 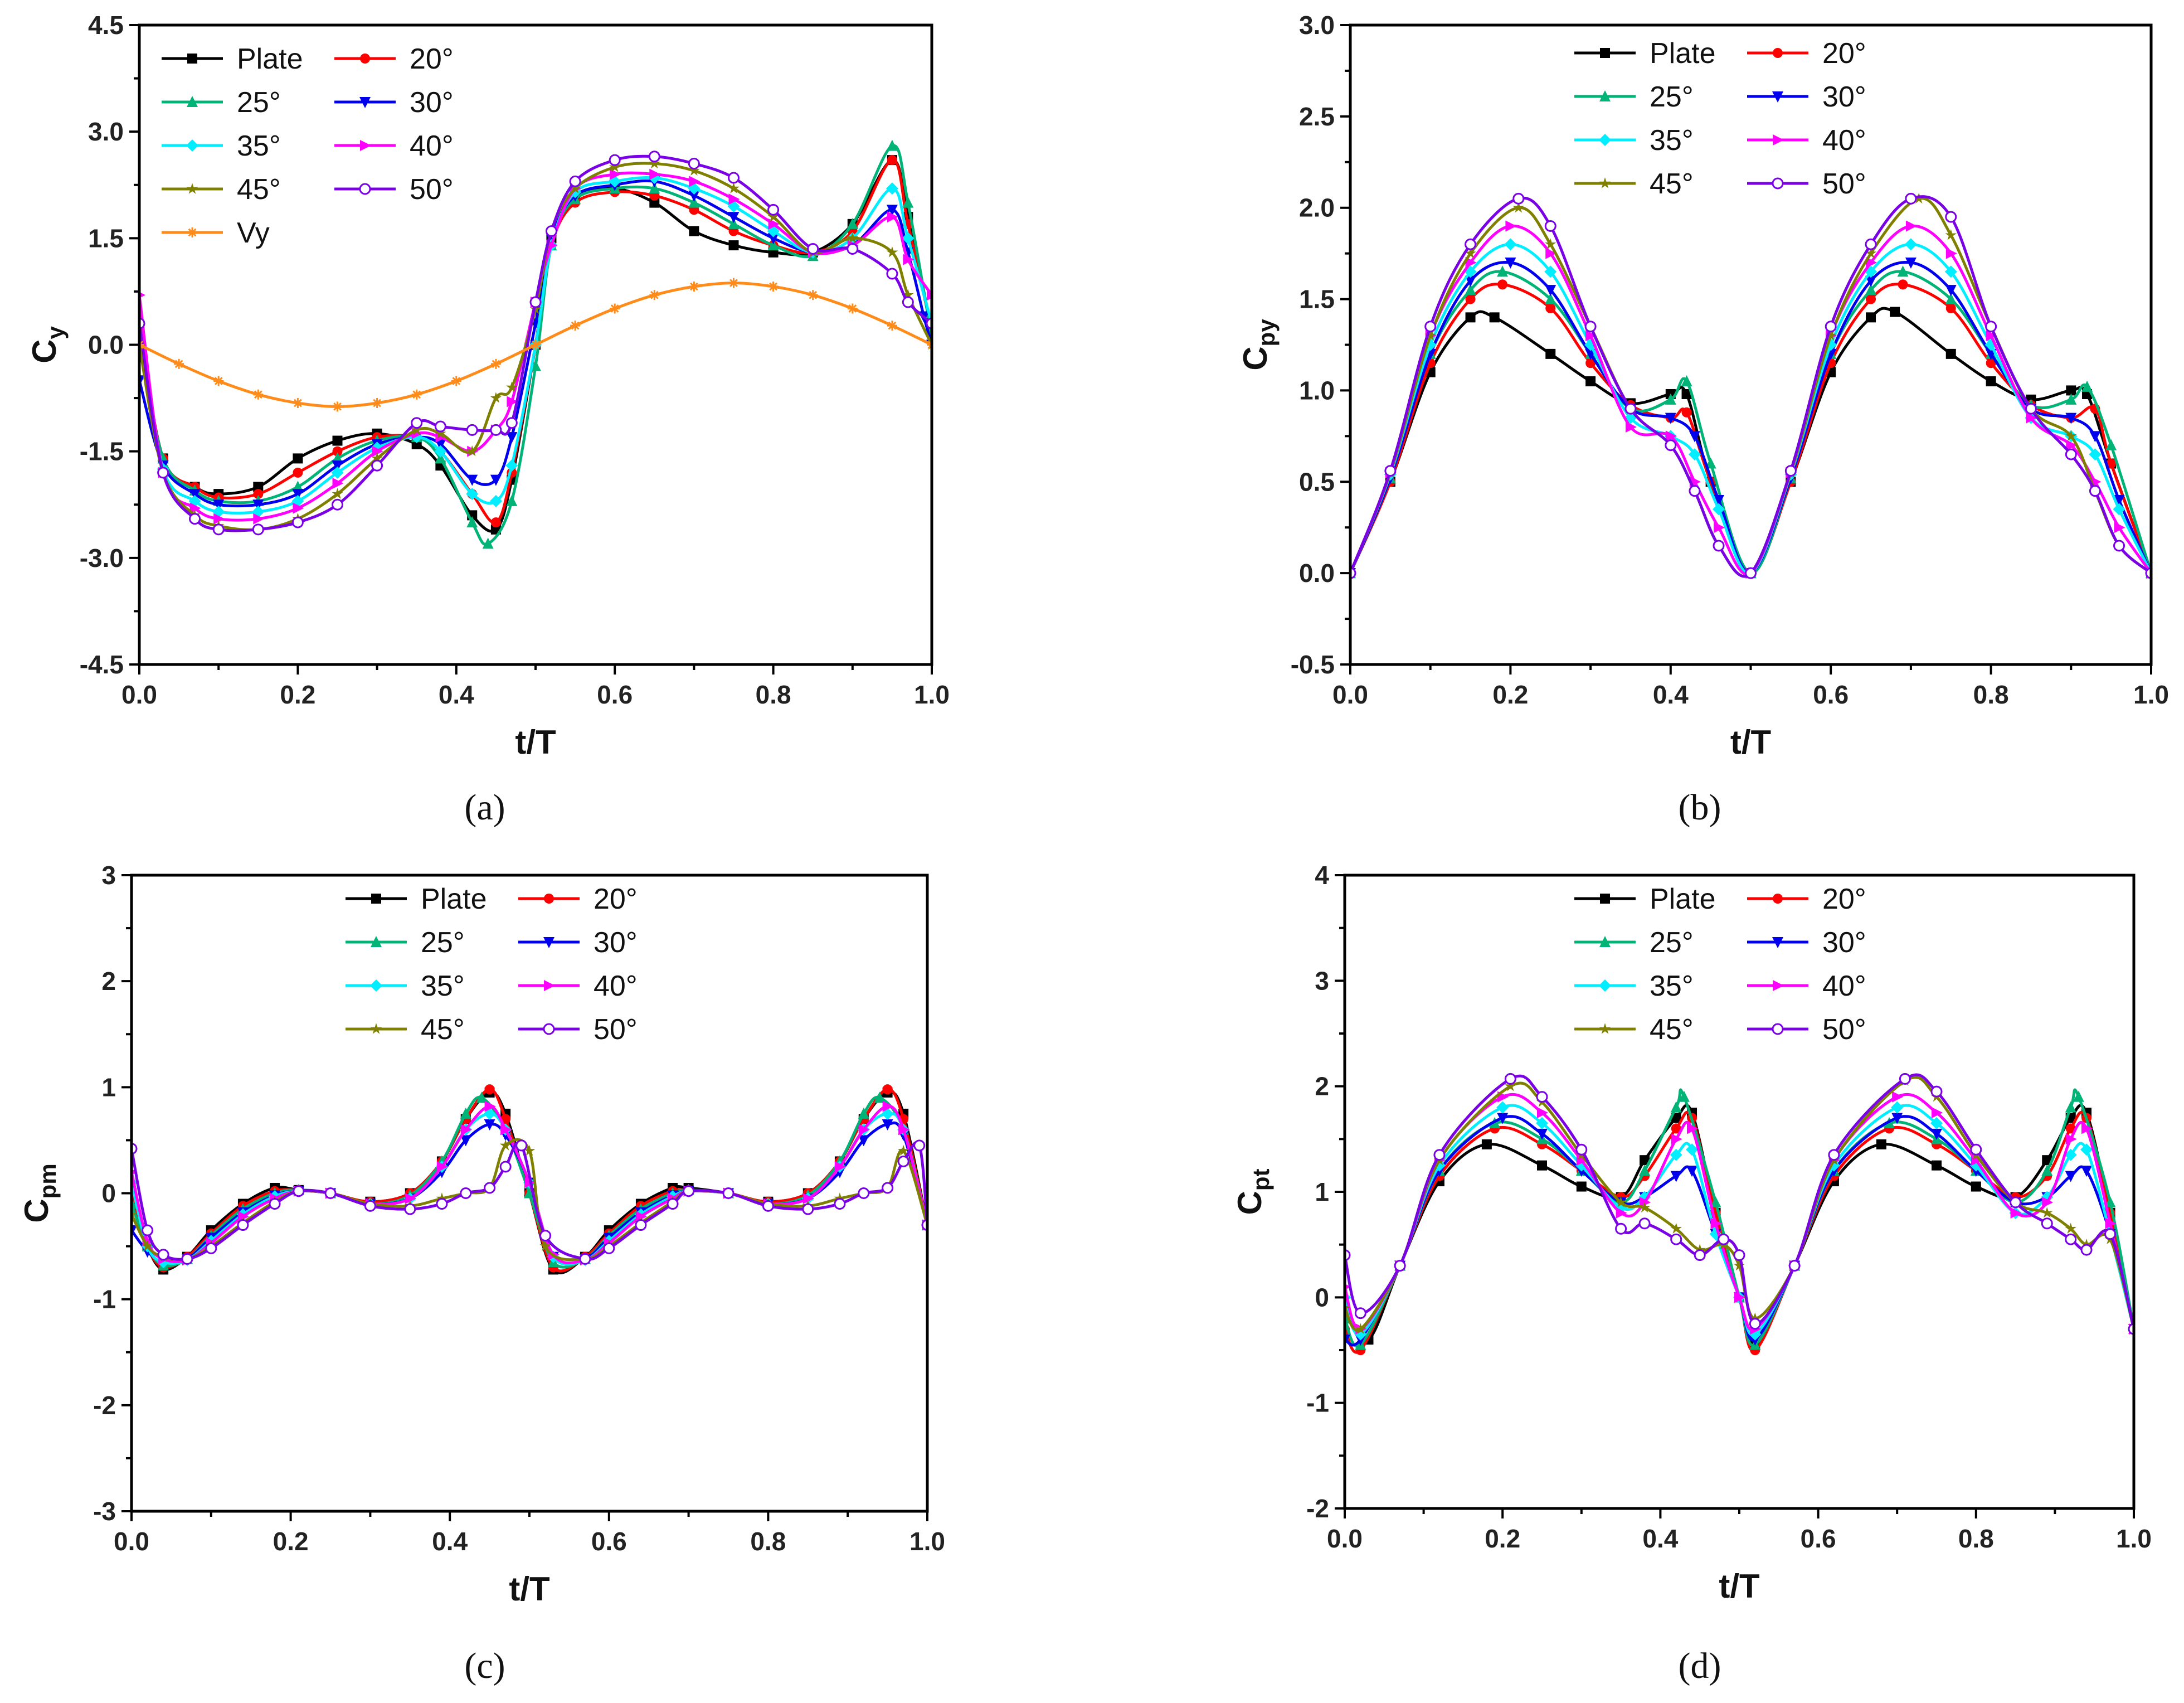 I want to click on y-tick-label: -3, so click(x=105, y=1511).